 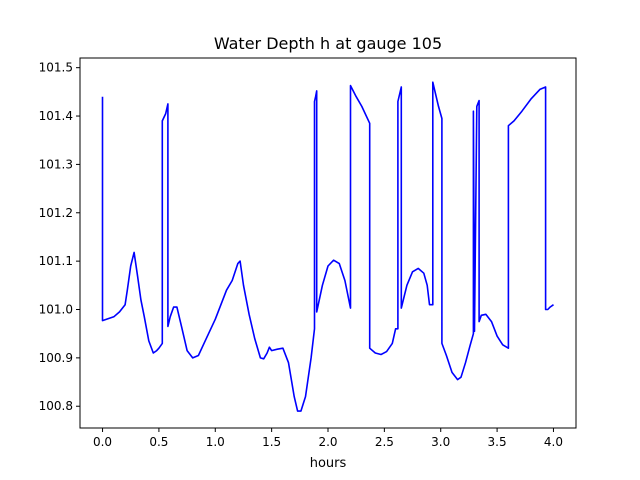 I want to click on x-axis: 0.0 0.5 1.0 1.5 2.0 2.5 3.0 3.5 4.0, so click(x=328, y=438).